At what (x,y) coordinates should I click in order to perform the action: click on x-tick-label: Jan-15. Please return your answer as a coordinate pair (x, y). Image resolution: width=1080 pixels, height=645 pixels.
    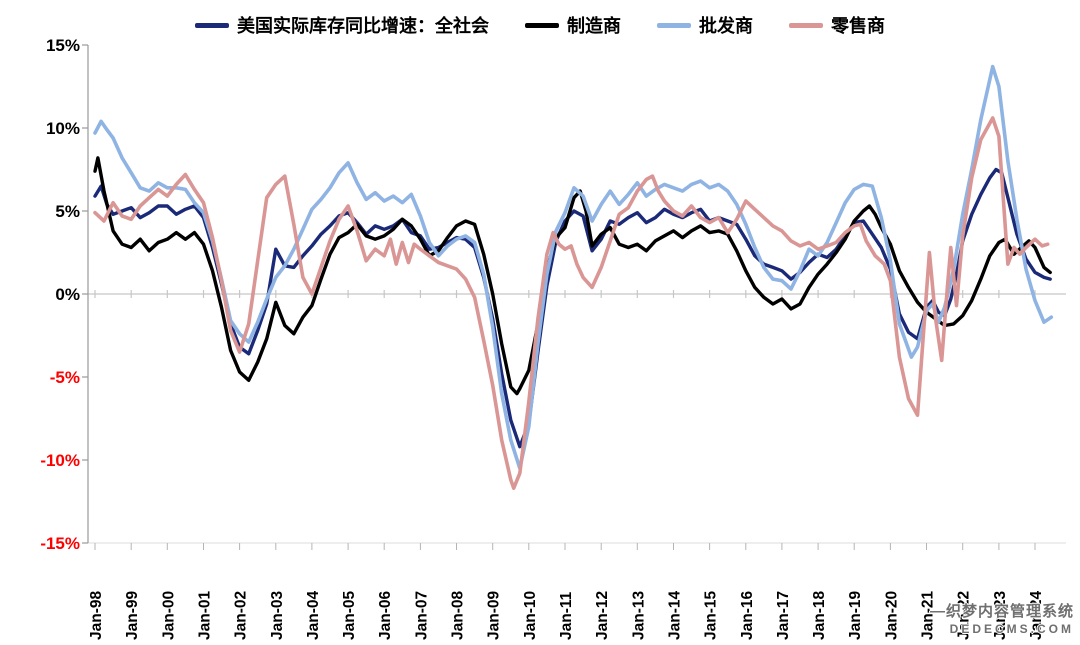
    Looking at the image, I should click on (711, 615).